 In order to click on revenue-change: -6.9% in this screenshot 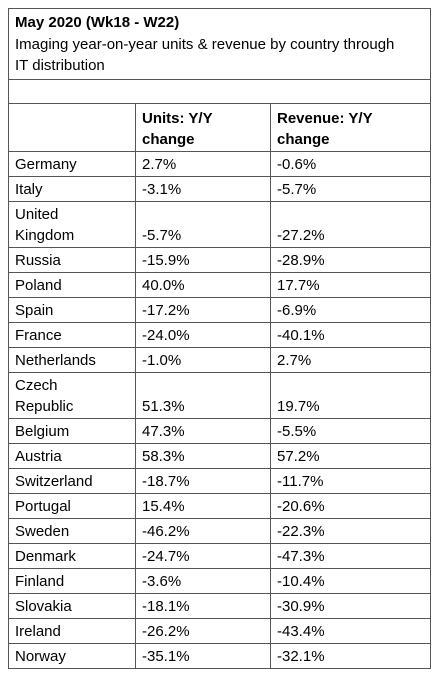, I will do `click(350, 310)`.